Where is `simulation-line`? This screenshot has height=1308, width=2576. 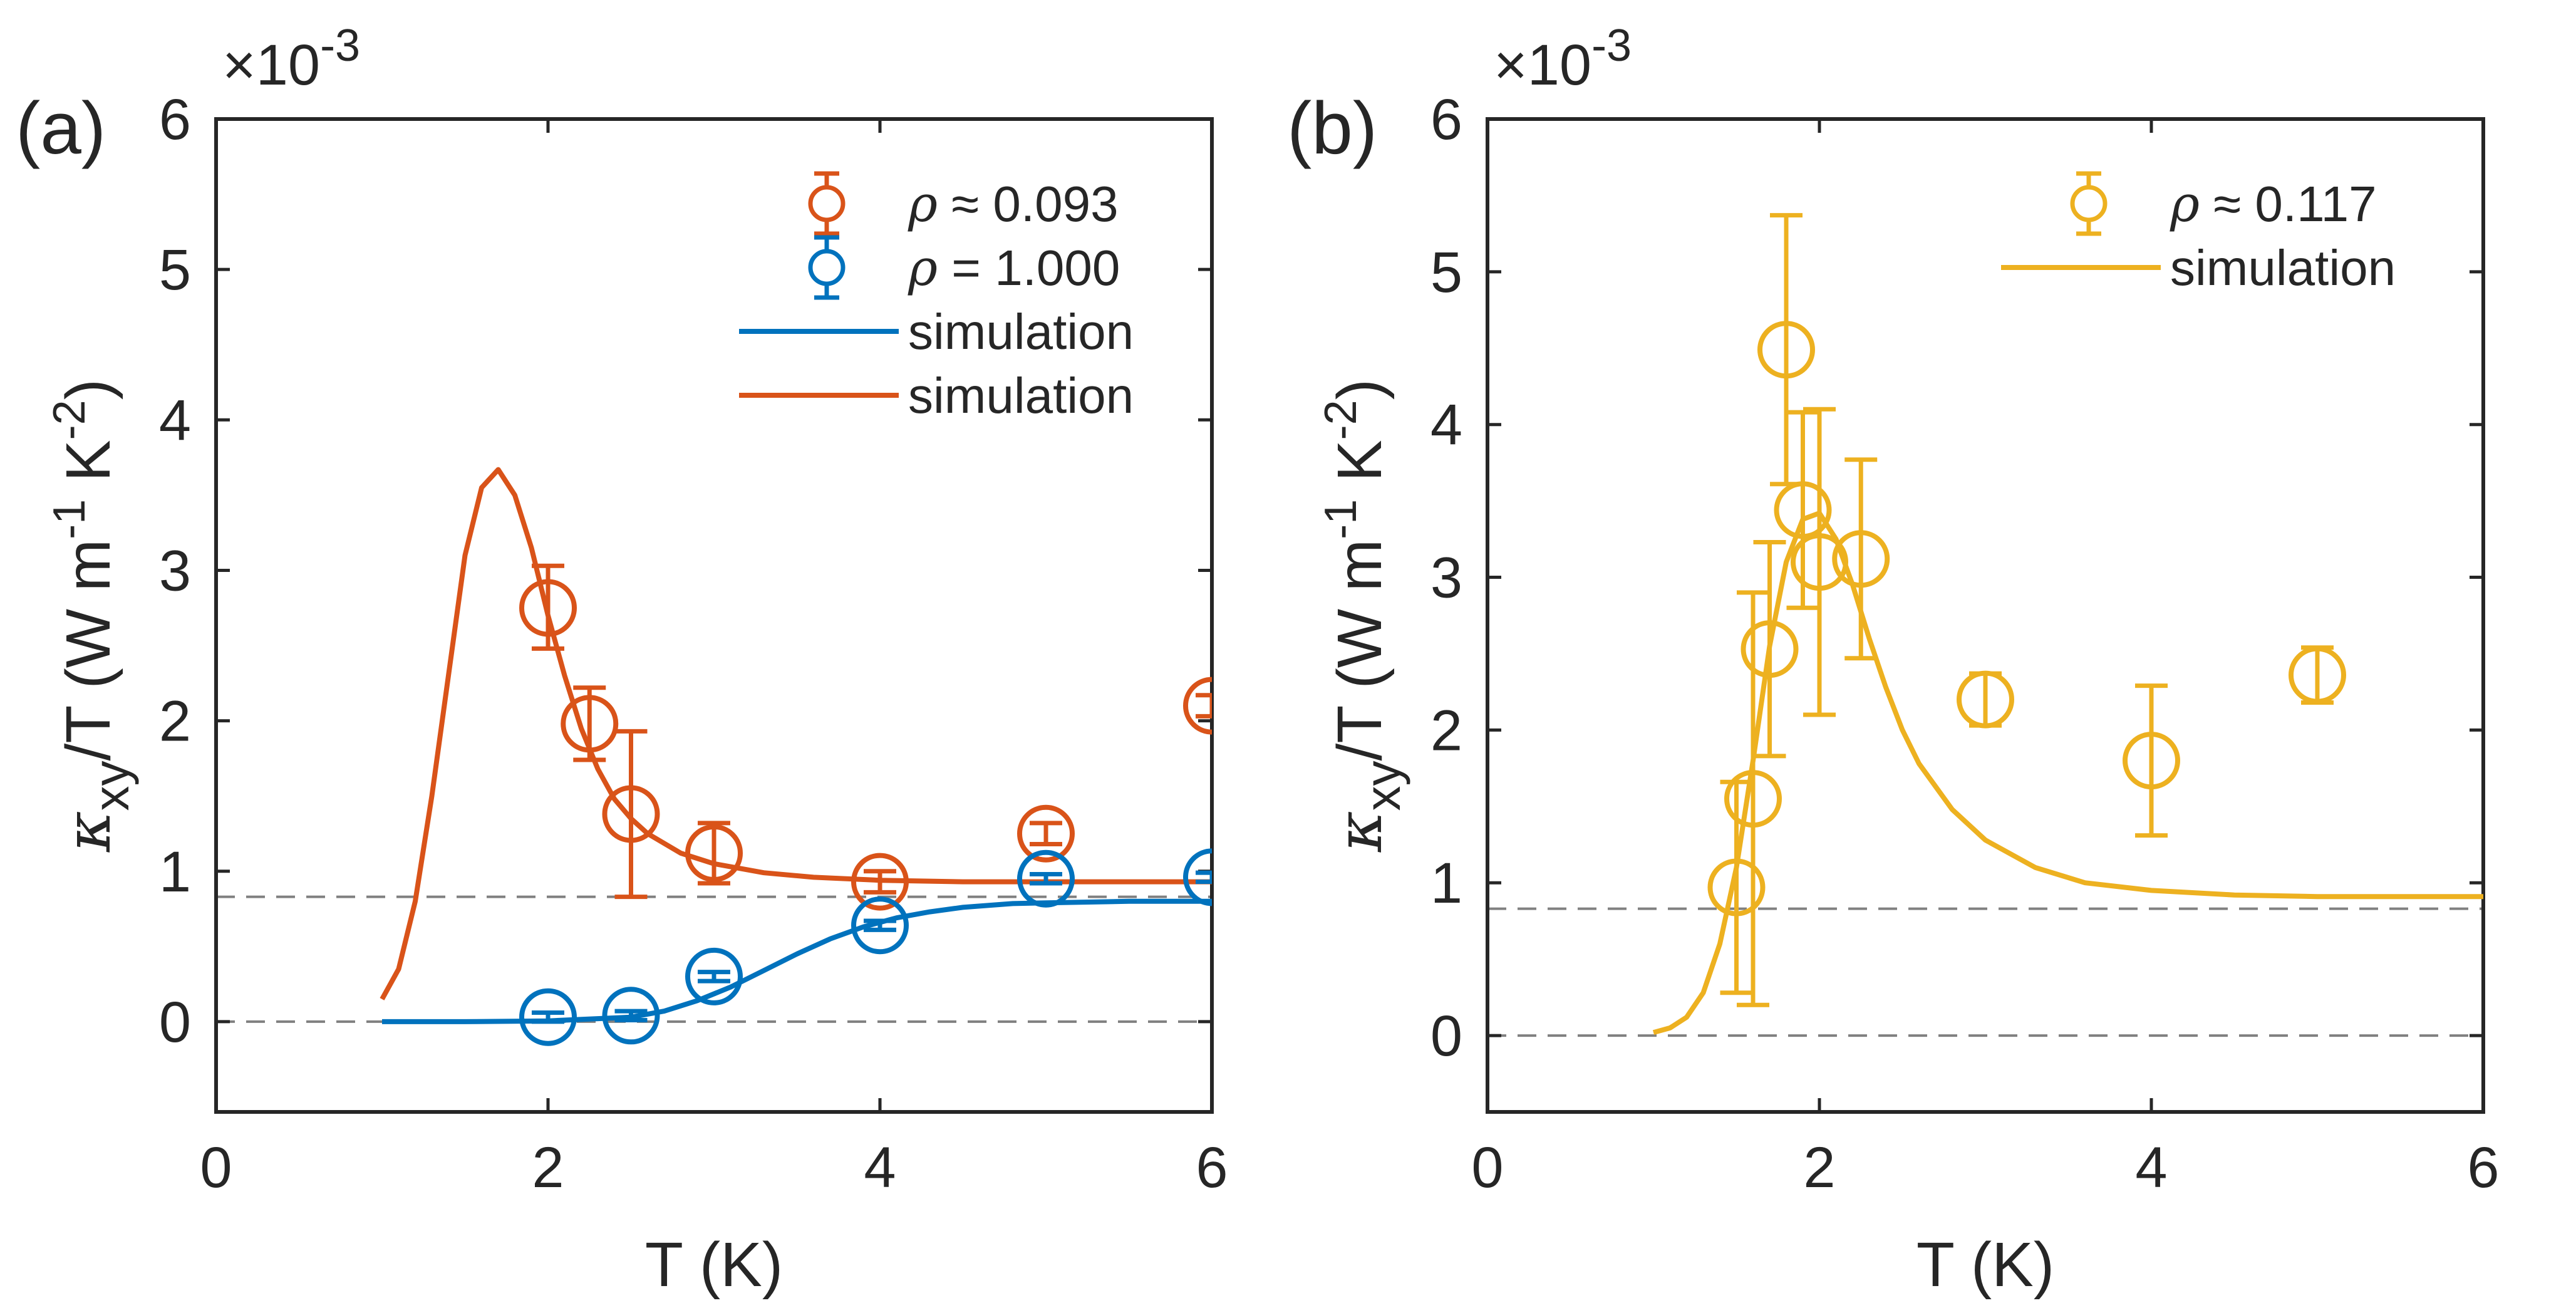
simulation-line is located at coordinates (797, 961).